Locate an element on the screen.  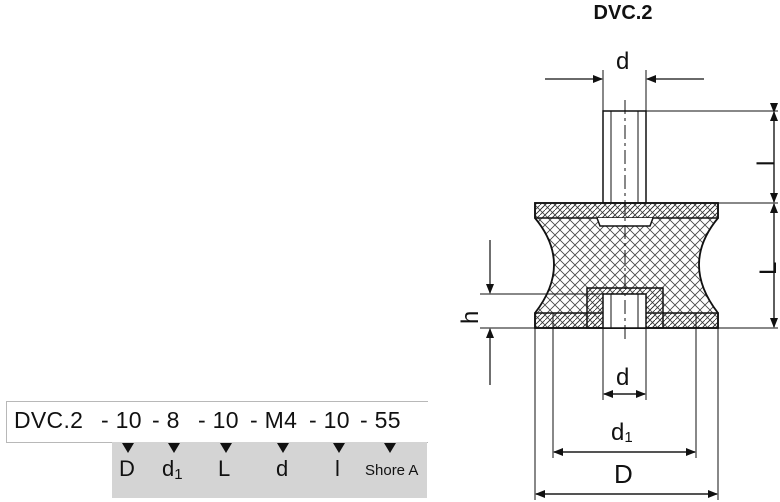
legend-l: l is located at coordinates (337, 468).